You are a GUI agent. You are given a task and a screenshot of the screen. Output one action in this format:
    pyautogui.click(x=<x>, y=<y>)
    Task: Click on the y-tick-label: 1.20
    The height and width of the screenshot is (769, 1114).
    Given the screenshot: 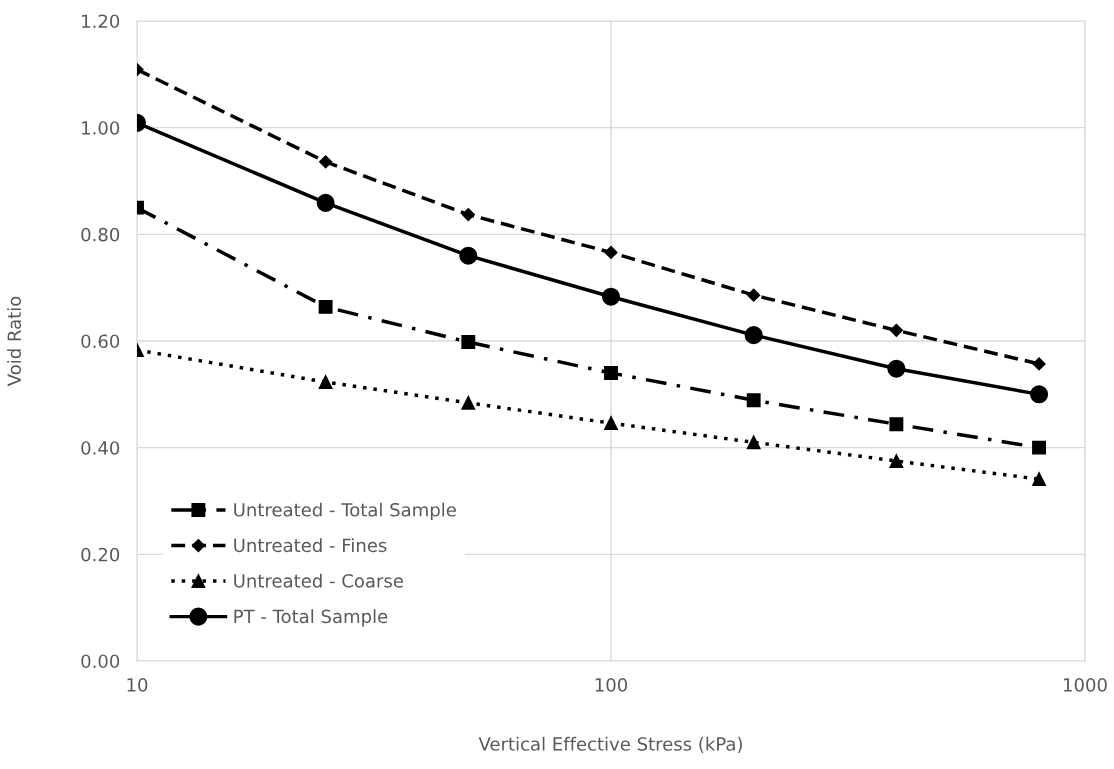 What is the action you would take?
    pyautogui.click(x=101, y=21)
    